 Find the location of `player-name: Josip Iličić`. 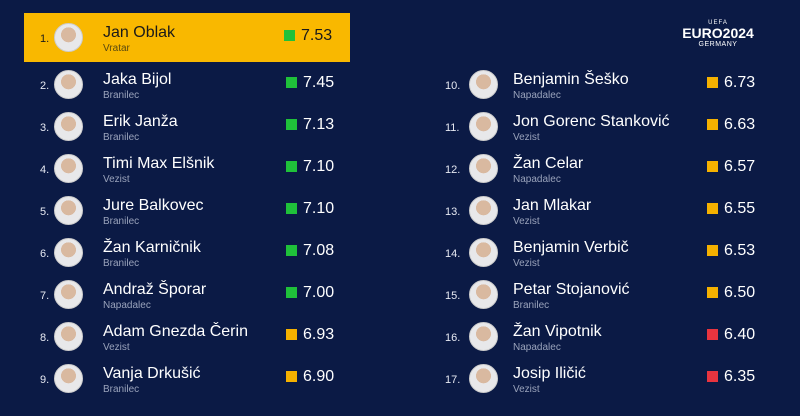

player-name: Josip Iličić is located at coordinates (549, 373).